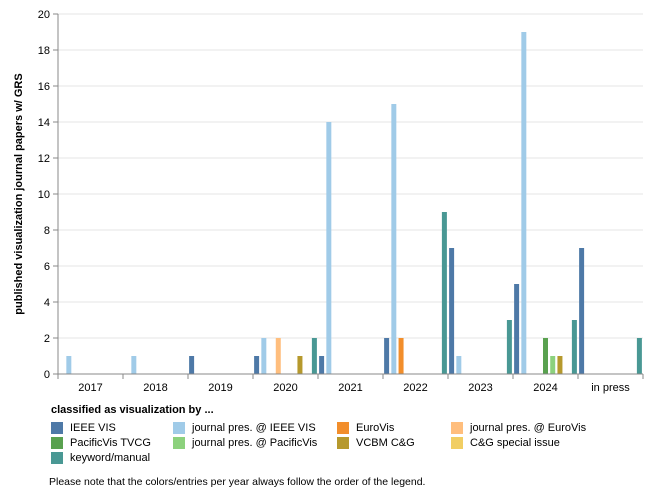 Image resolution: width=654 pixels, height=491 pixels. I want to click on legend-label: journal pres. @ EuroVis, so click(528, 428).